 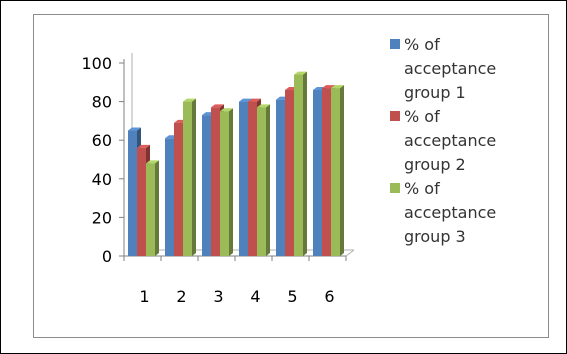 What do you see at coordinates (422, 188) in the screenshot?
I see `legend-label-3: % of` at bounding box center [422, 188].